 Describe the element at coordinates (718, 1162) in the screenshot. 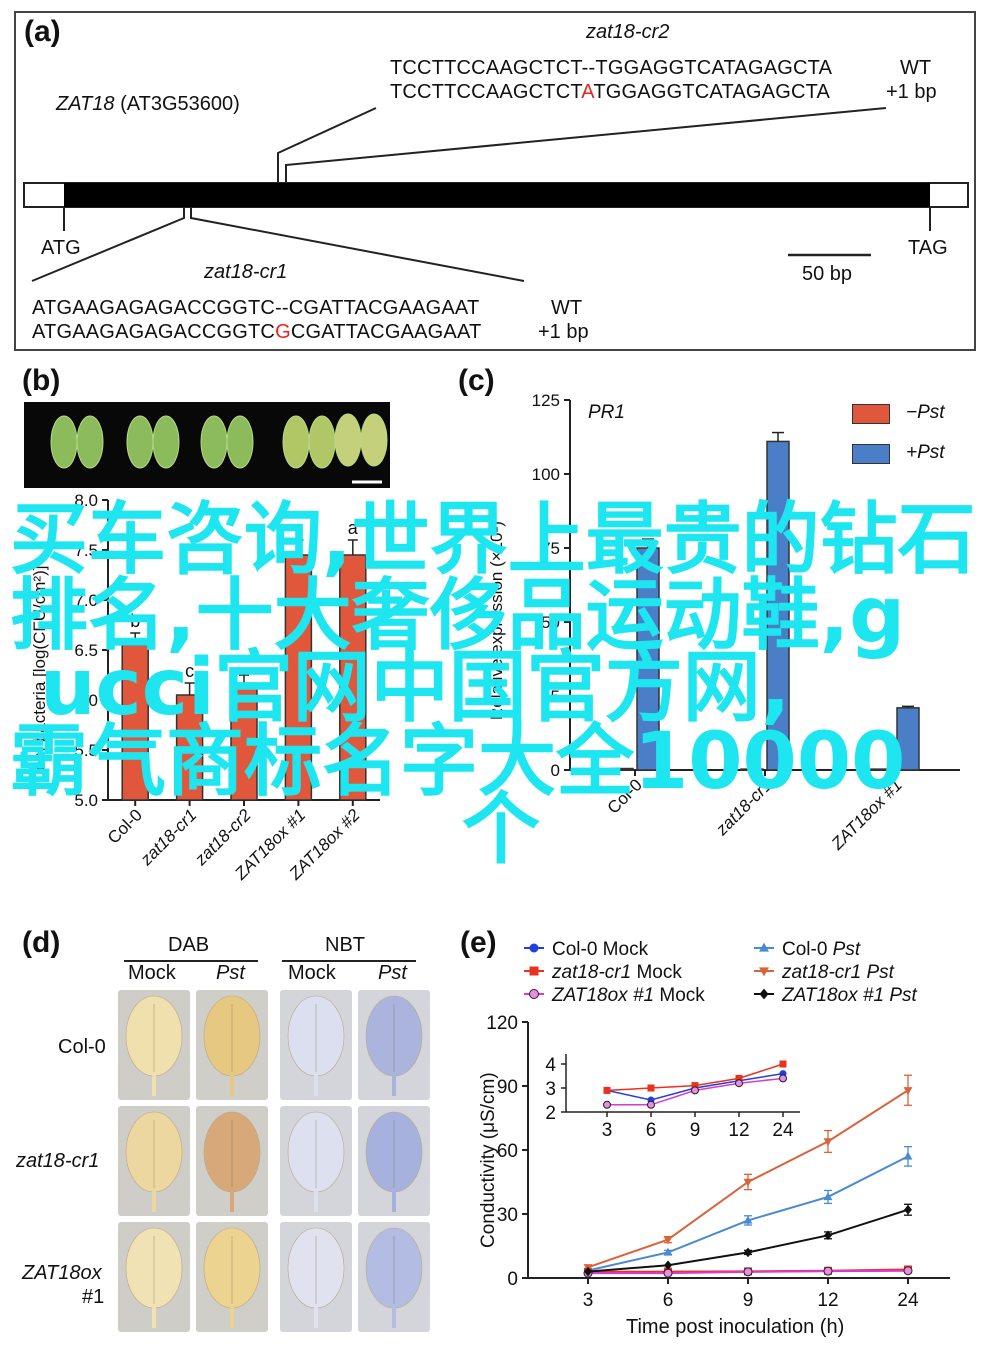

I see `conductivity-line-chart: 0 30 60 90 120 3 6 9 12 24 2 3 4 3 6 9 12 24` at that location.